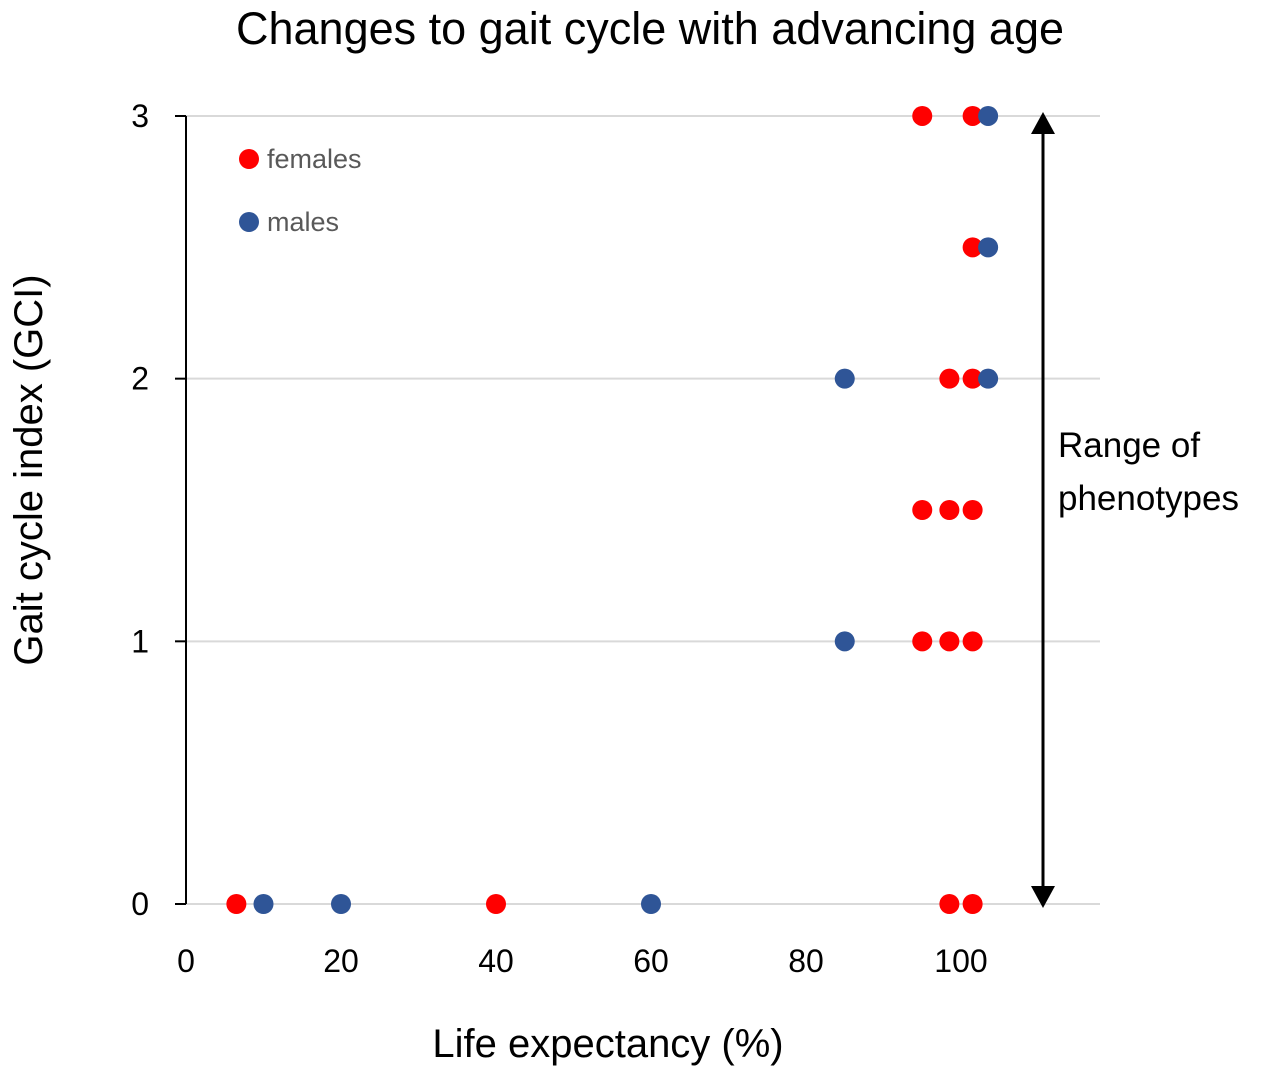  I want to click on chart-title: Changes to gait cycle with advancing age, so click(650, 28).